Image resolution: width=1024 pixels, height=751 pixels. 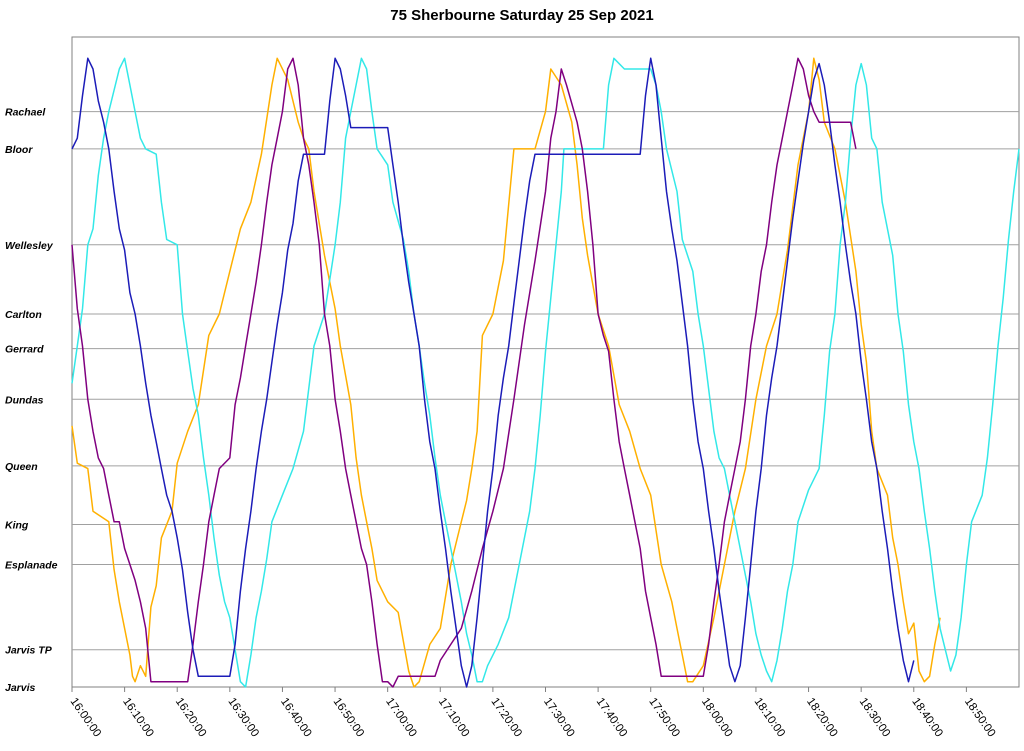 What do you see at coordinates (349, 718) in the screenshot?
I see `x-tick-label: 16:50:00` at bounding box center [349, 718].